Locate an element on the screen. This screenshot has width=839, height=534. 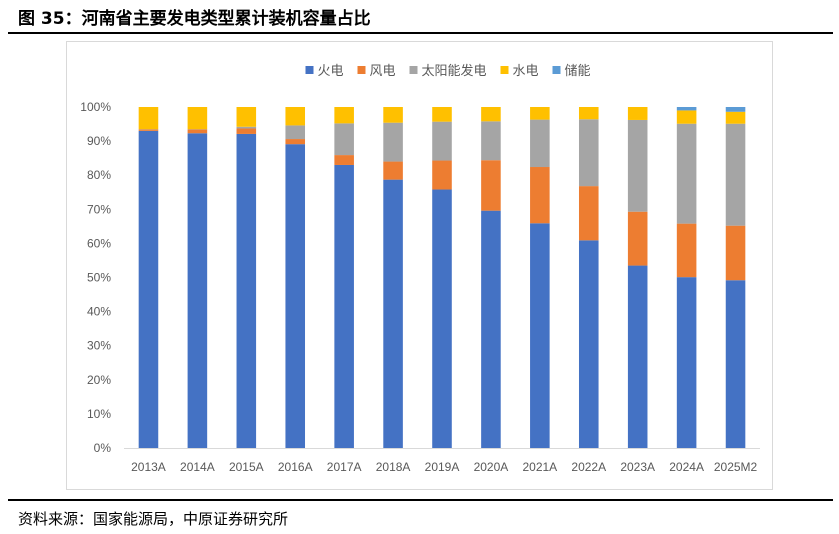
x-tick-label: 2022A is located at coordinates (588, 467).